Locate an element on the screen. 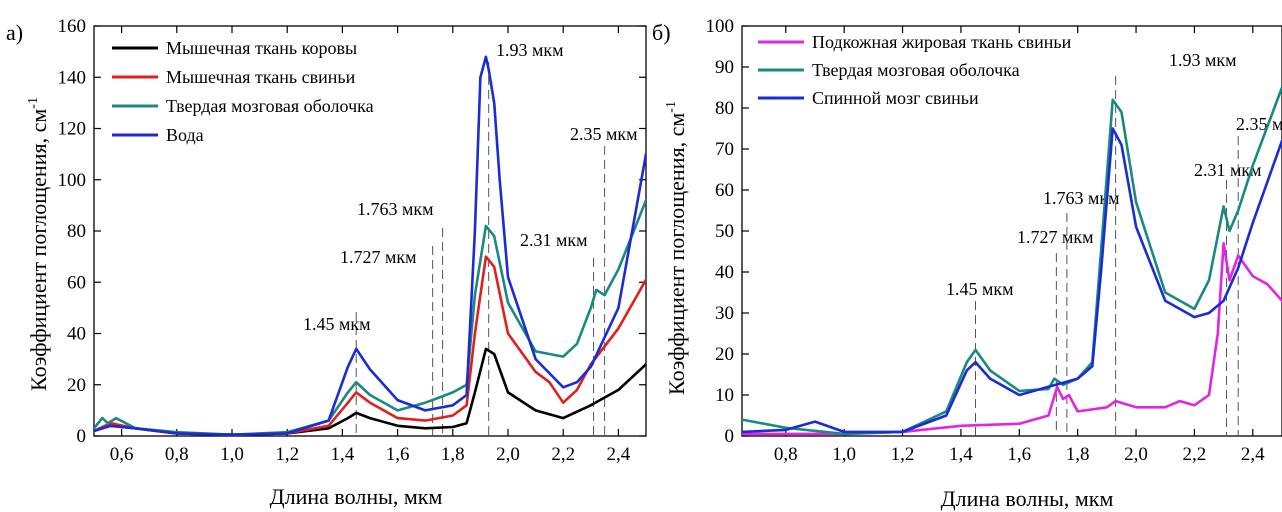  panel-a-ytick-label: 100 is located at coordinates (72, 180).